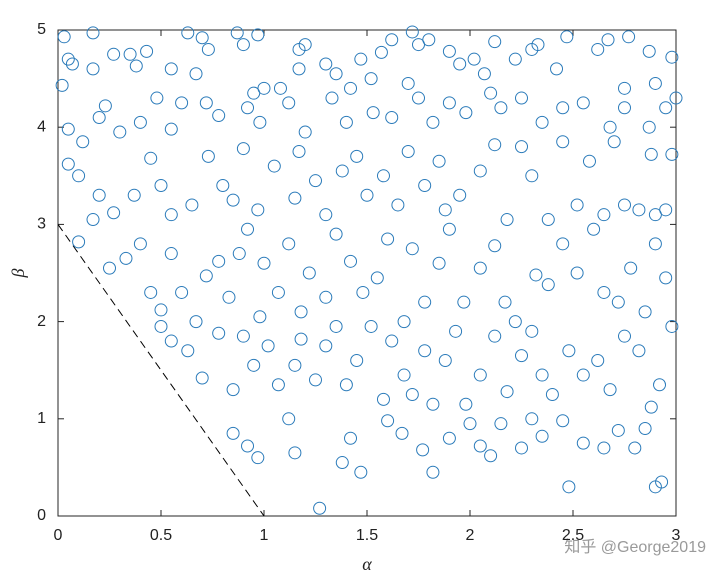 The width and height of the screenshot is (720, 579). Describe the element at coordinates (367, 564) in the screenshot. I see `x-axis-label: α` at that location.